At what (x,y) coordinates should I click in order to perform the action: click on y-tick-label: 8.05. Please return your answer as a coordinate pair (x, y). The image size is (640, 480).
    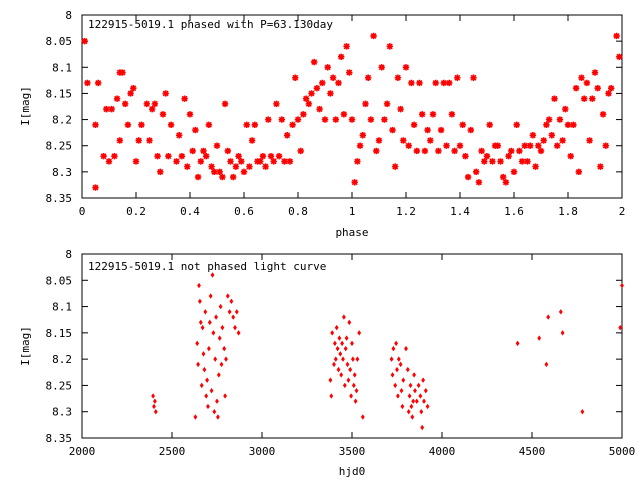
    Looking at the image, I should click on (59, 41).